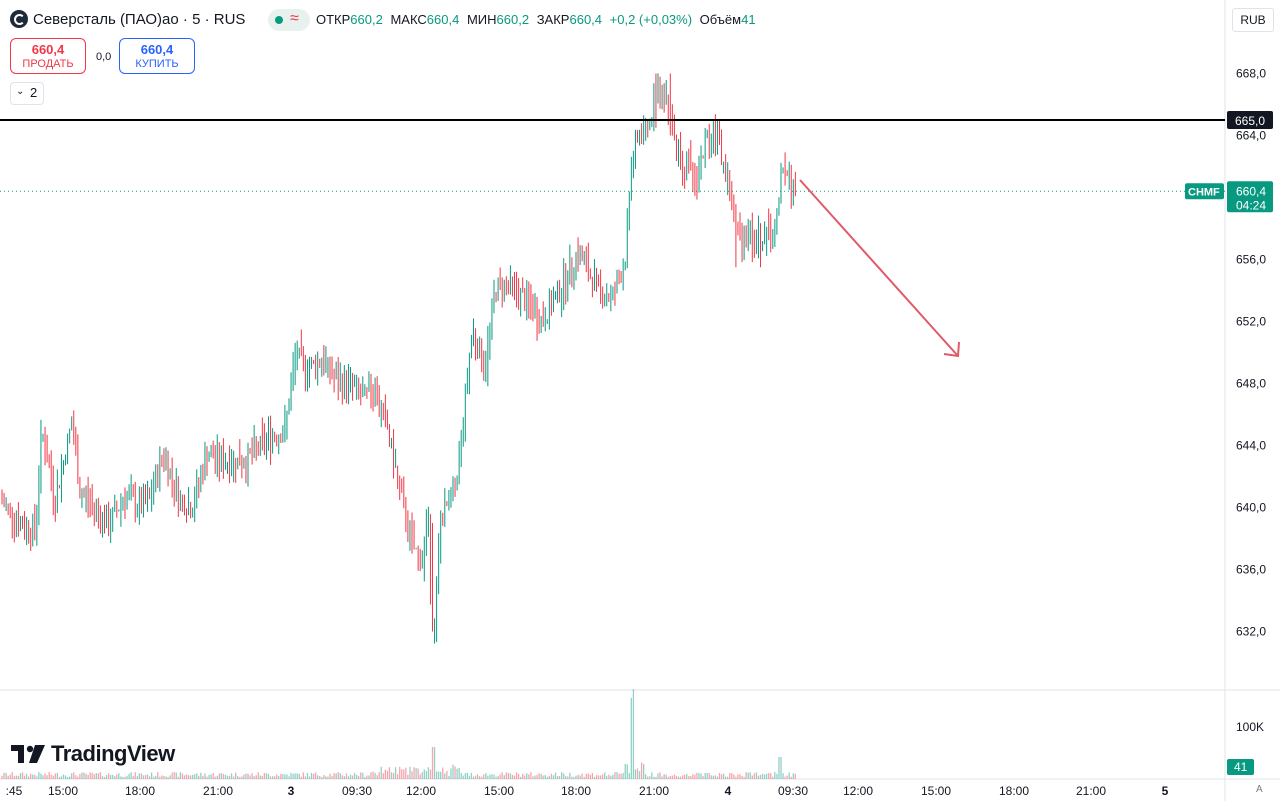 This screenshot has width=1280, height=801. I want to click on price-tick-label: 664,0, so click(1251, 136).